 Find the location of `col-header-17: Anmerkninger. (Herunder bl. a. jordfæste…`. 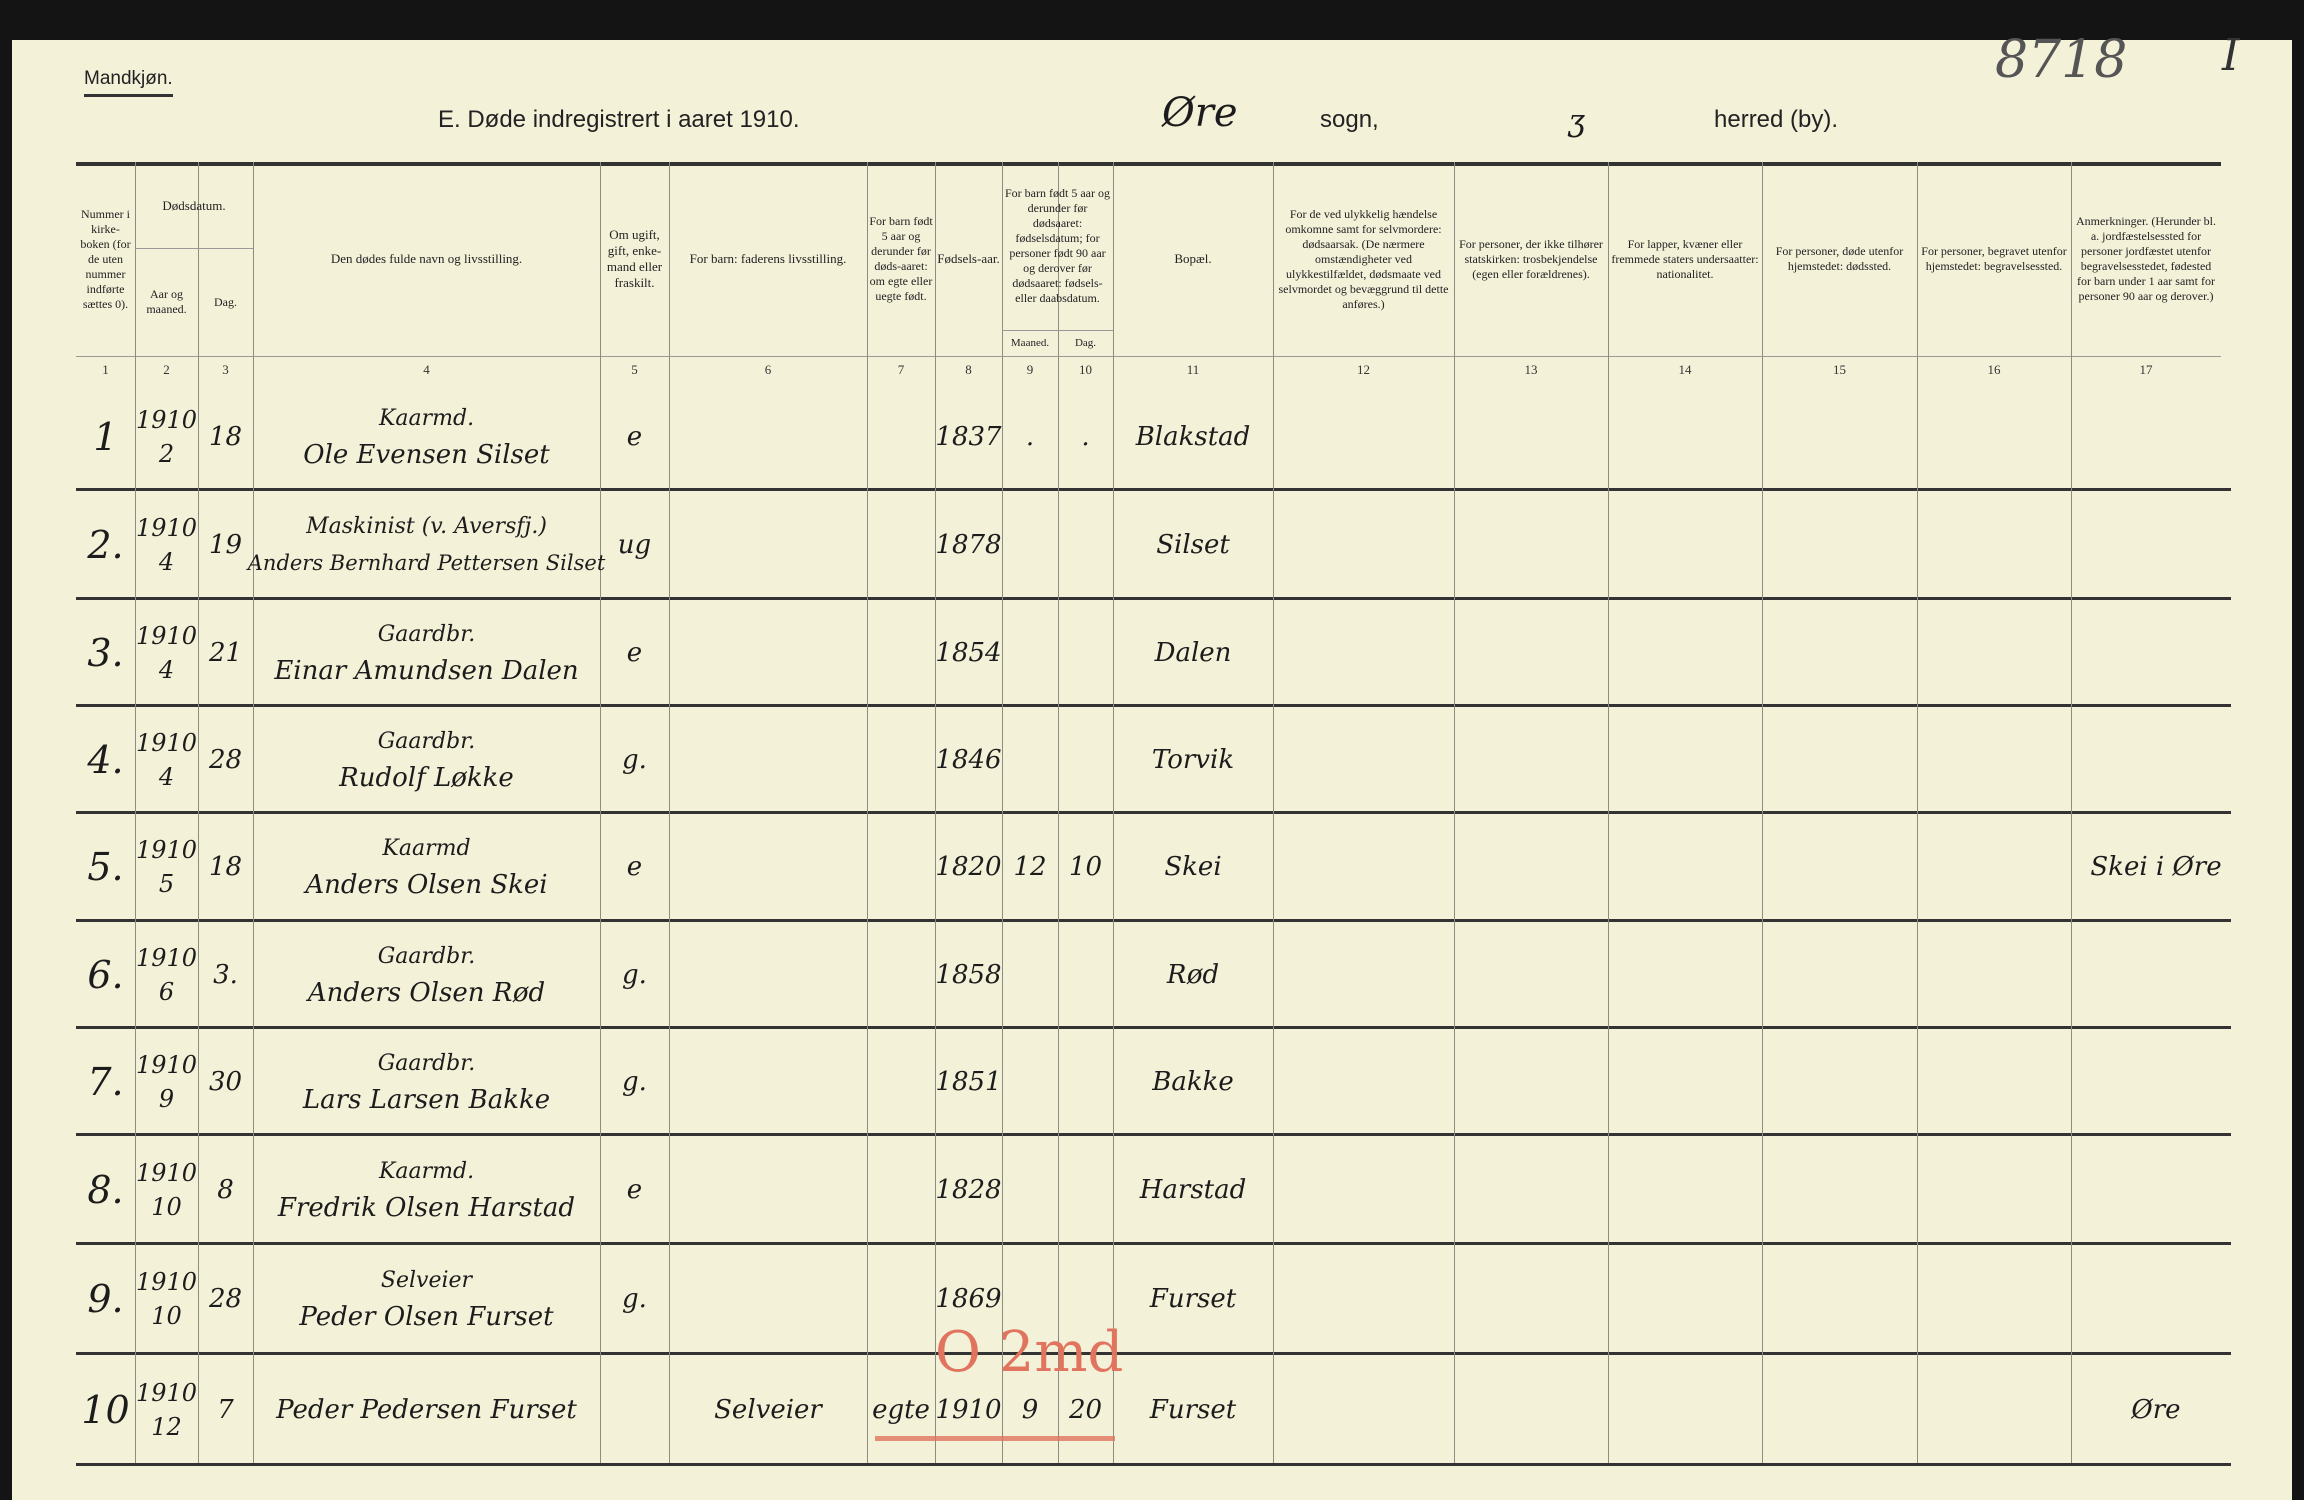

col-header-17: Anmerkninger. (Herunder bl. a. jordfæste… is located at coordinates (2146, 258).